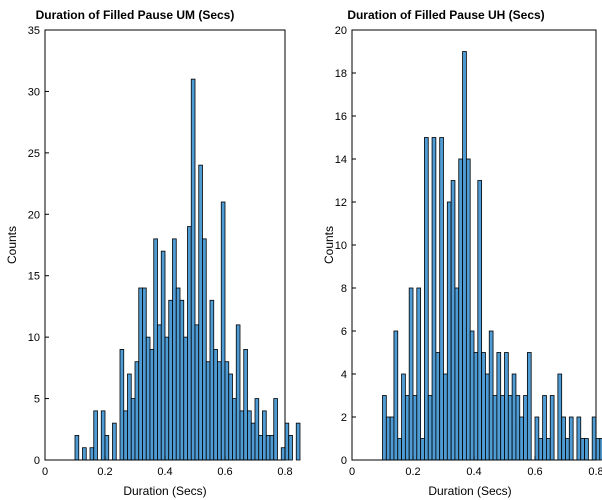  What do you see at coordinates (34, 31) in the screenshot?
I see `y-tick-label: 35` at bounding box center [34, 31].